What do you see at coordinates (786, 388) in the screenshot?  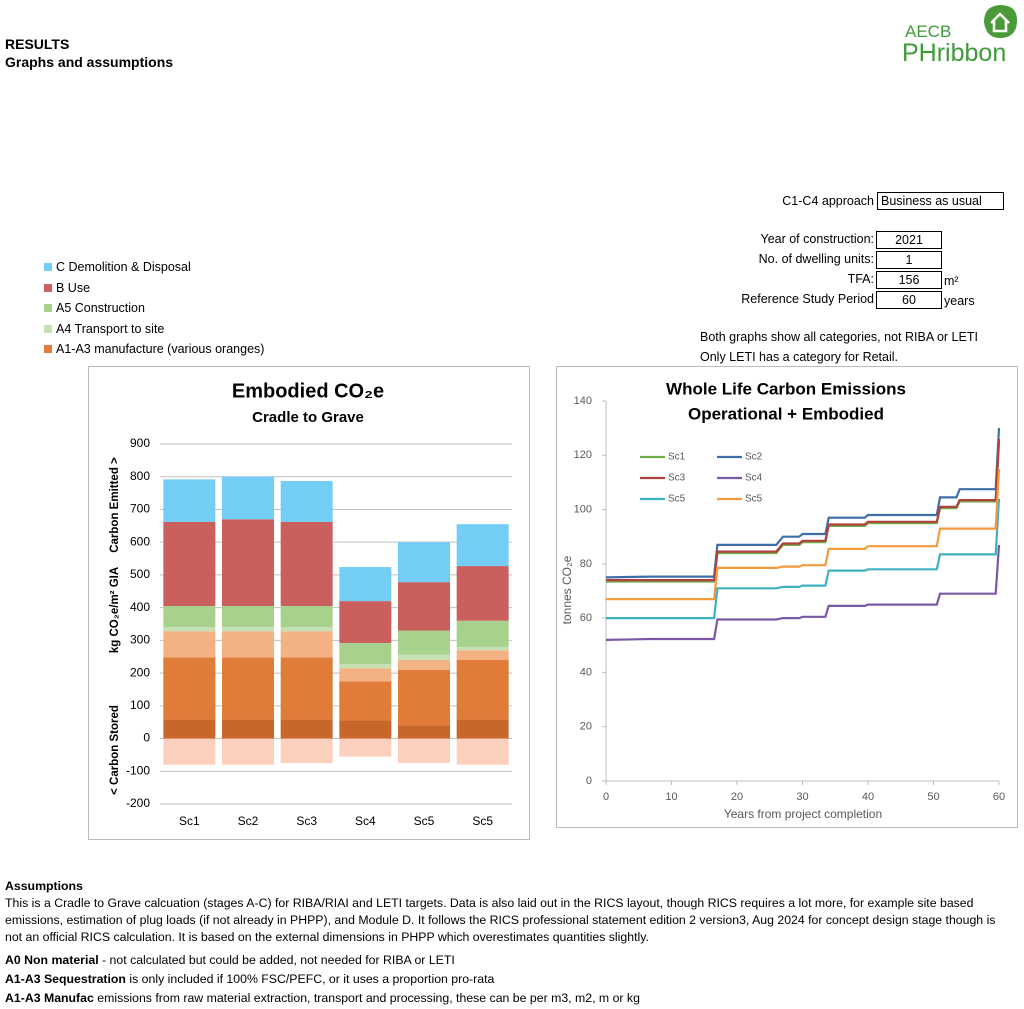 I see `chart-title: Whole Life Carbon Emissions` at bounding box center [786, 388].